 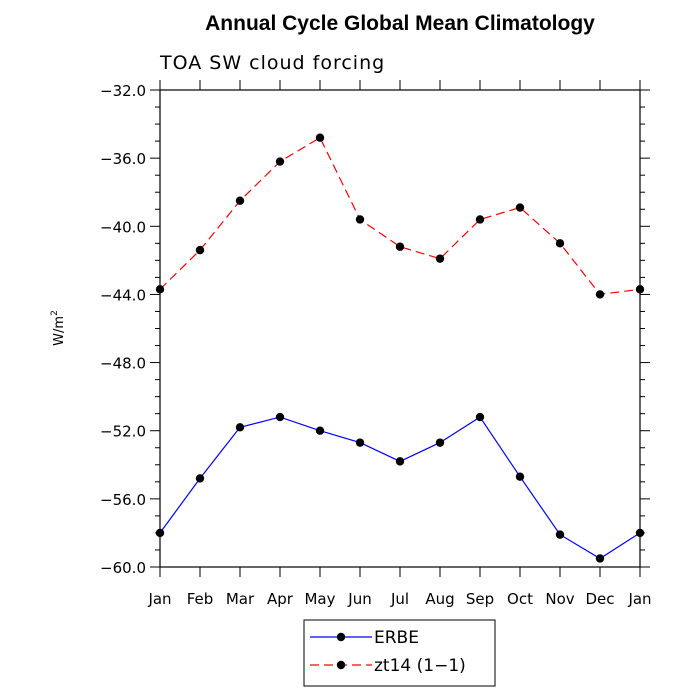 What do you see at coordinates (599, 599) in the screenshot?
I see `x-tick-label: Dec` at bounding box center [599, 599].